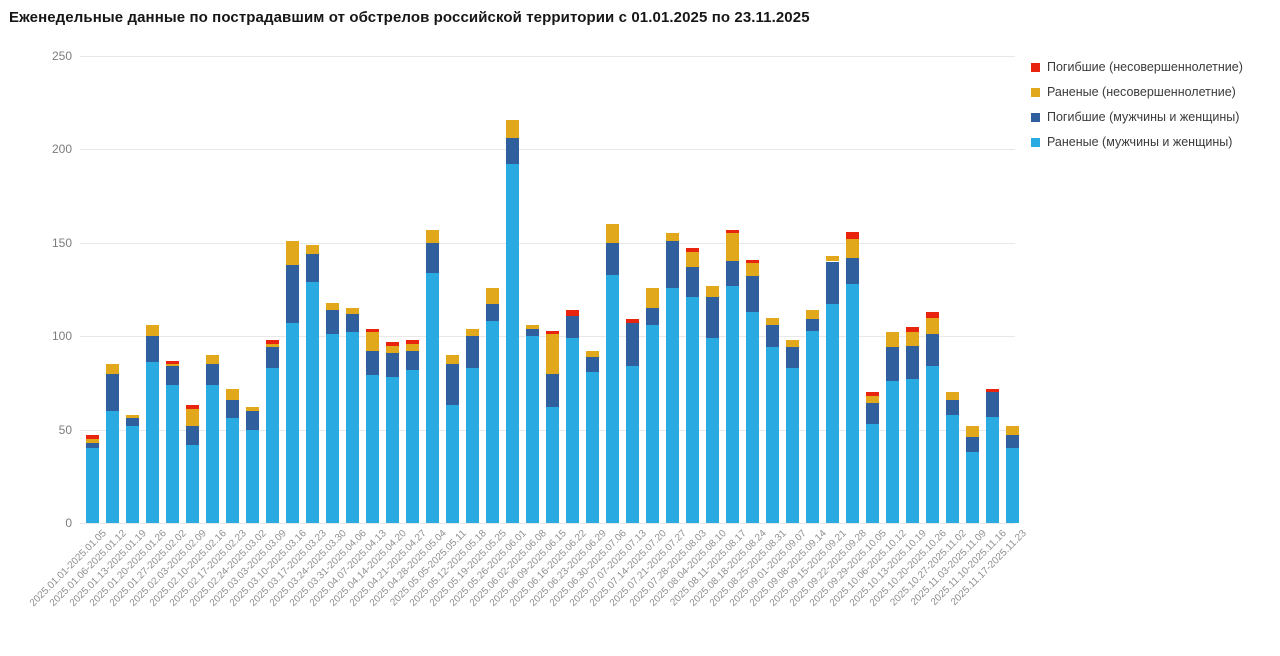 The height and width of the screenshot is (656, 1280). Describe the element at coordinates (1035, 142) in the screenshot. I see `legend-swatch` at that location.